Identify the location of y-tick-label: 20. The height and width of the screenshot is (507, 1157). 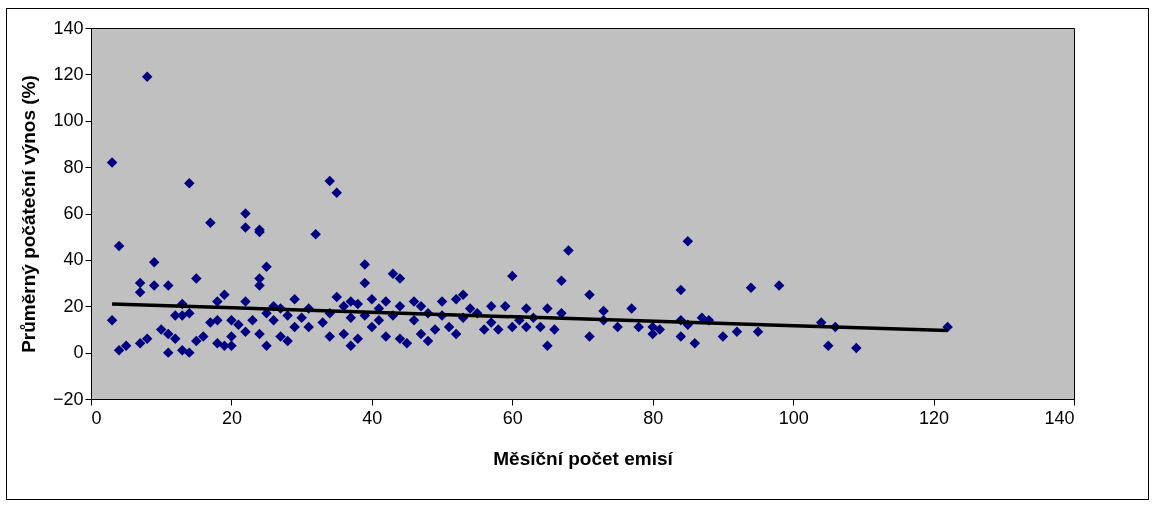
(73, 305).